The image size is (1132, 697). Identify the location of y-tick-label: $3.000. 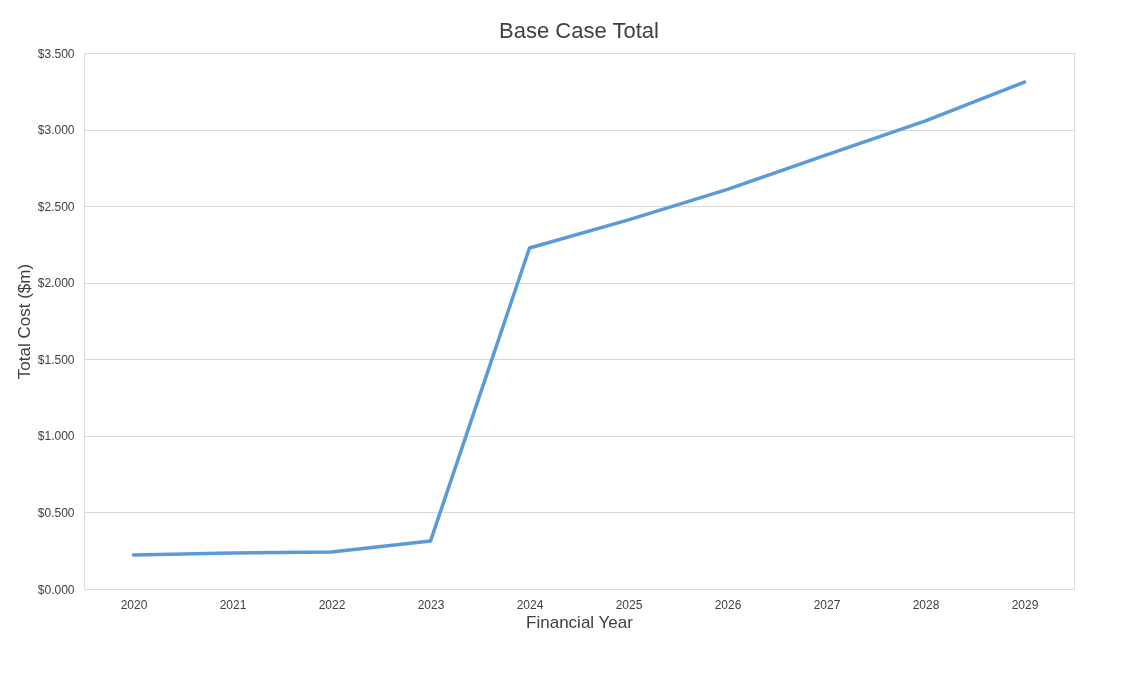
(56, 130).